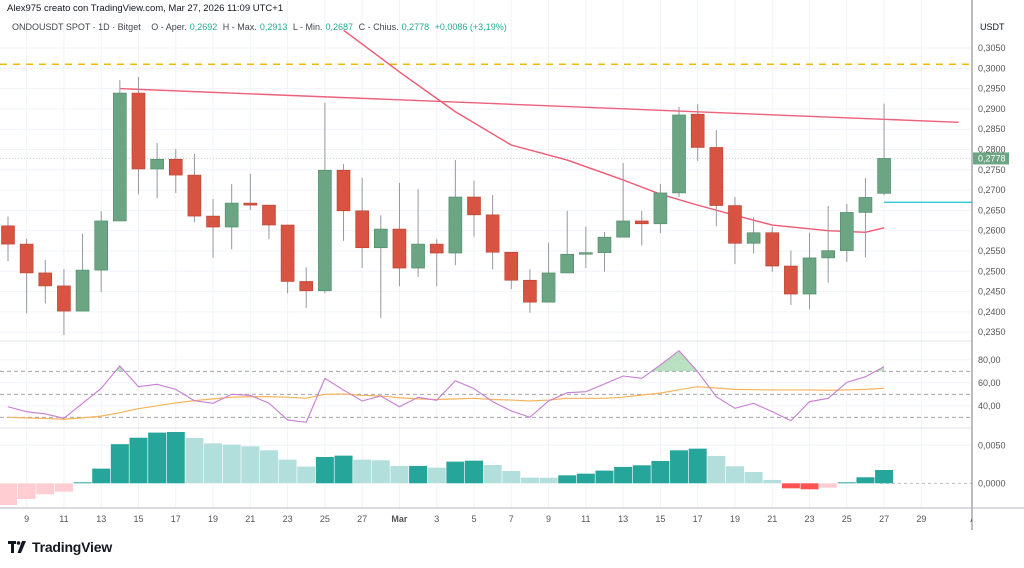  What do you see at coordinates (539, 105) in the screenshot?
I see `trendline` at bounding box center [539, 105].